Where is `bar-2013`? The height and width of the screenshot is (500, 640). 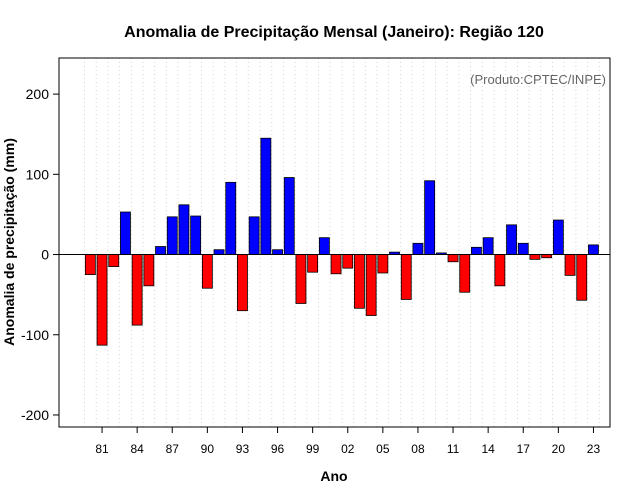 bar-2013 is located at coordinates (476, 250).